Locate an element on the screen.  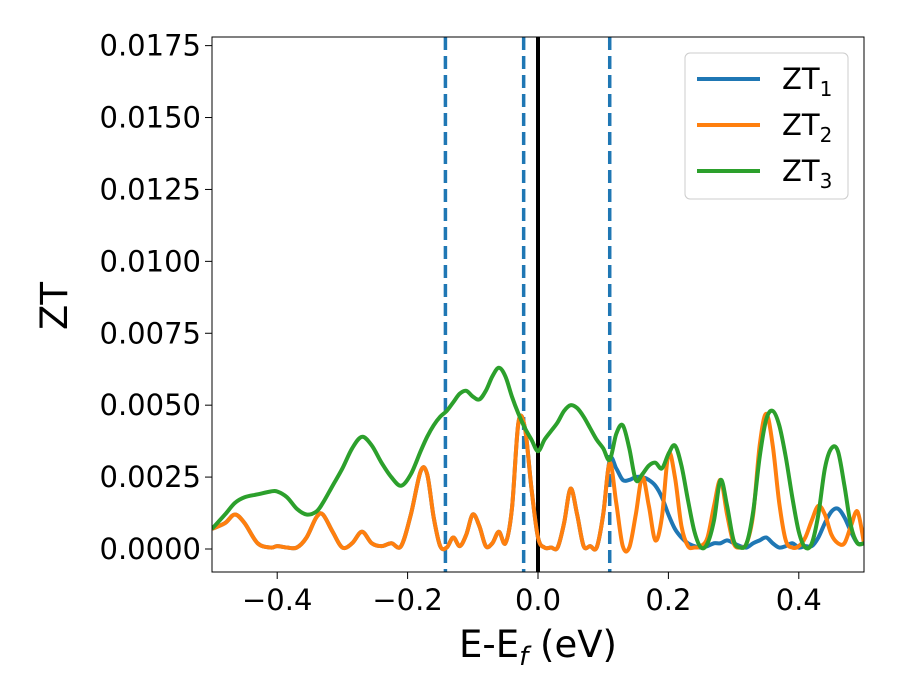
y-axis-title: ZT is located at coordinates (54, 306).